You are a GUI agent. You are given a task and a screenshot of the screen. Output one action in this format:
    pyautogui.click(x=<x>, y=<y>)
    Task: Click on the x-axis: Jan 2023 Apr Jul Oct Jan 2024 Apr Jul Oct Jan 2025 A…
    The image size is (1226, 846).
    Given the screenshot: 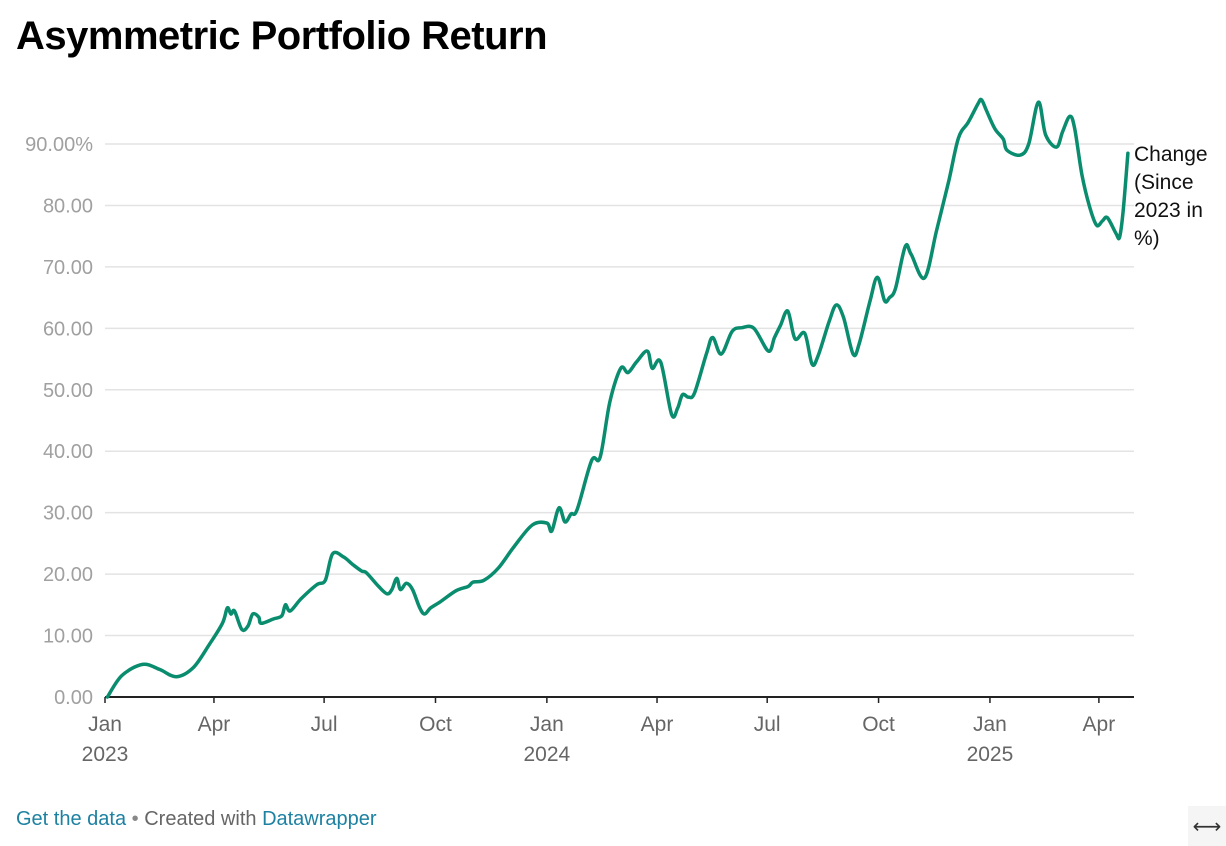 What is the action you would take?
    pyautogui.click(x=599, y=731)
    